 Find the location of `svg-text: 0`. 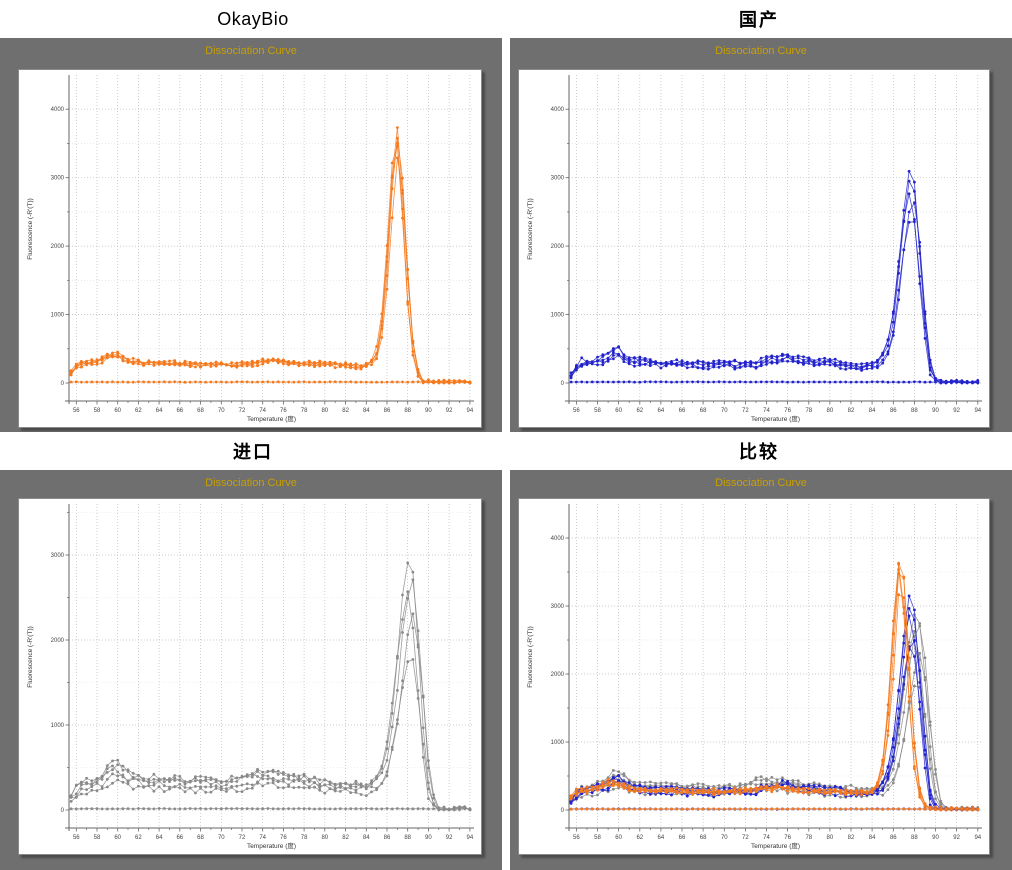

svg-text: 0 is located at coordinates (63, 811).